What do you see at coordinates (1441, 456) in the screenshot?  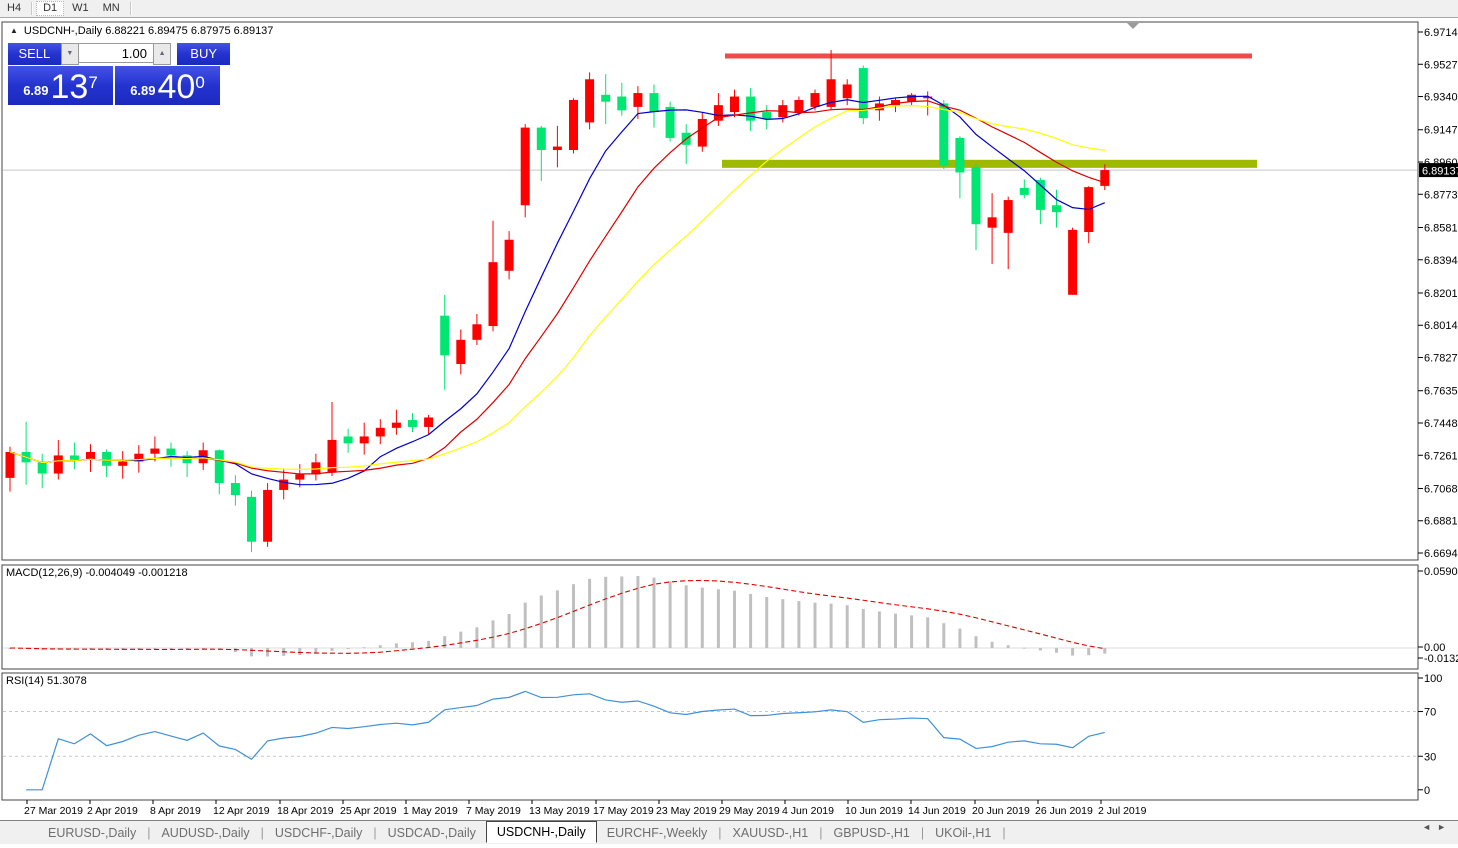 I see `price-axis-label: 6.72610` at bounding box center [1441, 456].